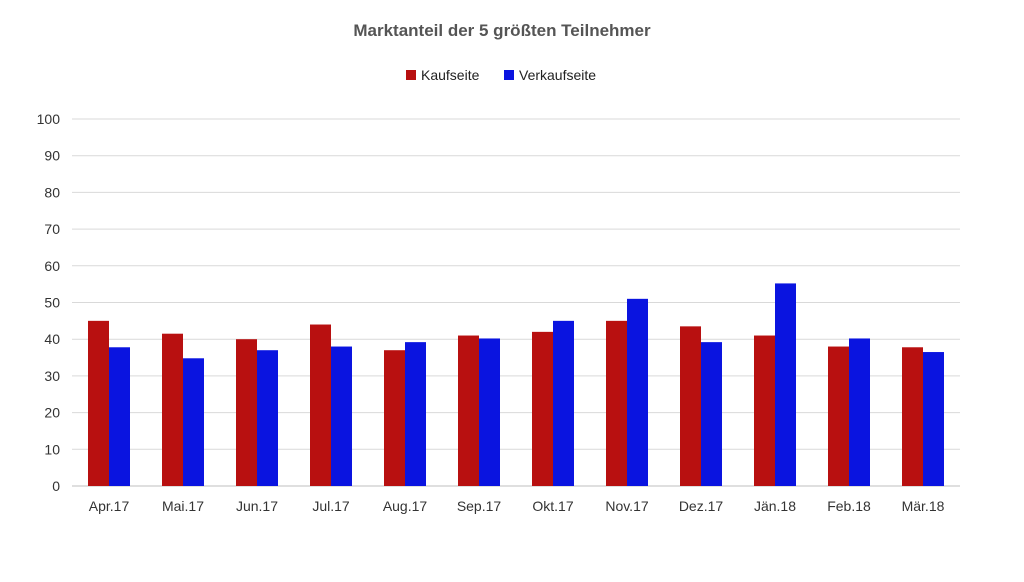 The width and height of the screenshot is (1024, 582). What do you see at coordinates (509, 75) in the screenshot?
I see `legend-swatch-verkaufseite` at bounding box center [509, 75].